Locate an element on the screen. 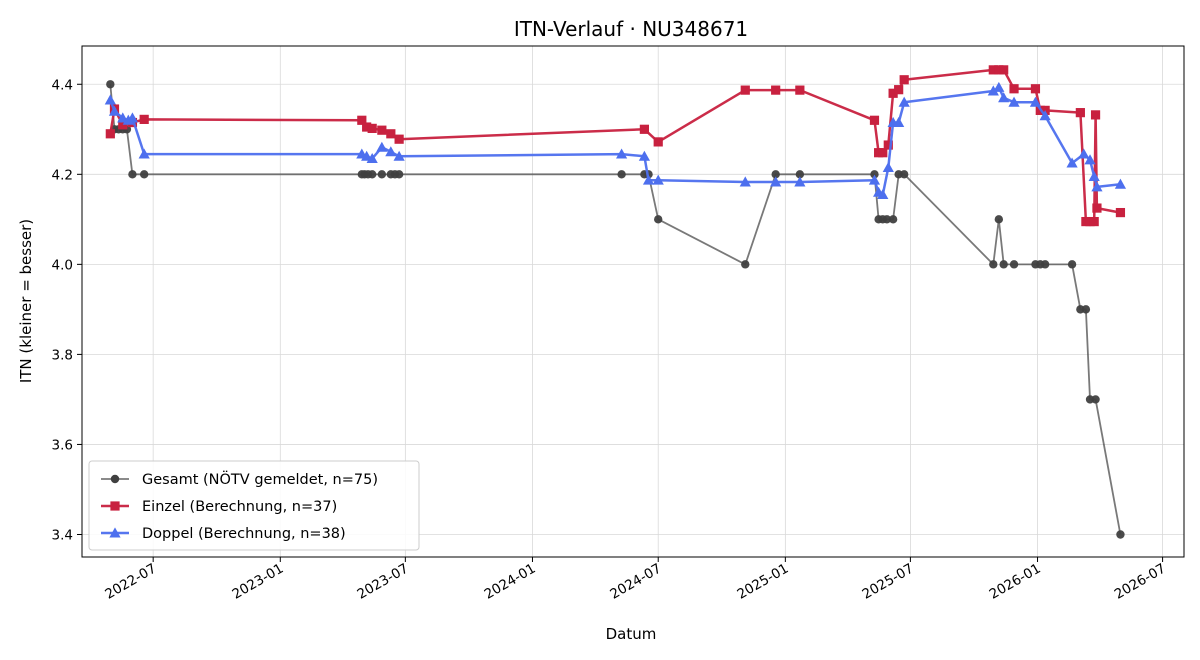  legend-entry-einzel: Einzel (Berechnung, n=37) is located at coordinates (219, 507).